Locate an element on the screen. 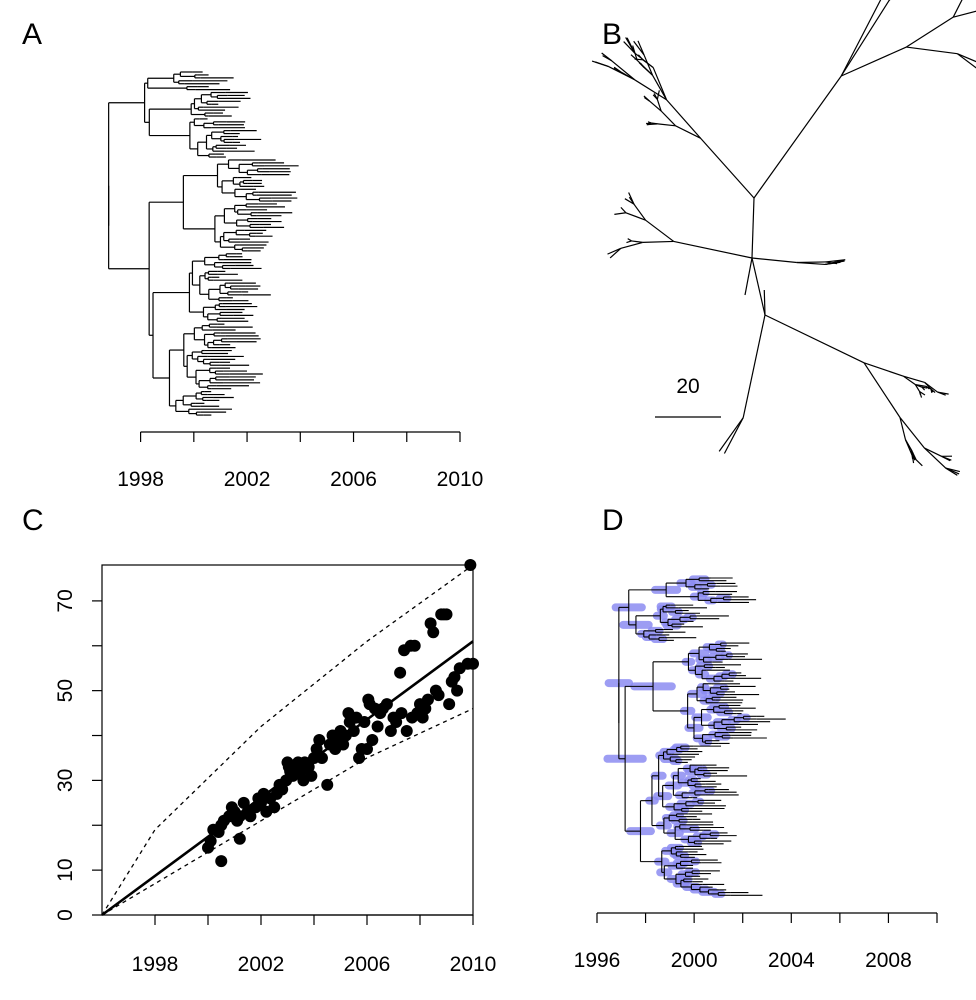 The image size is (976, 1000). scale-bar-label: 20 is located at coordinates (687, 386).